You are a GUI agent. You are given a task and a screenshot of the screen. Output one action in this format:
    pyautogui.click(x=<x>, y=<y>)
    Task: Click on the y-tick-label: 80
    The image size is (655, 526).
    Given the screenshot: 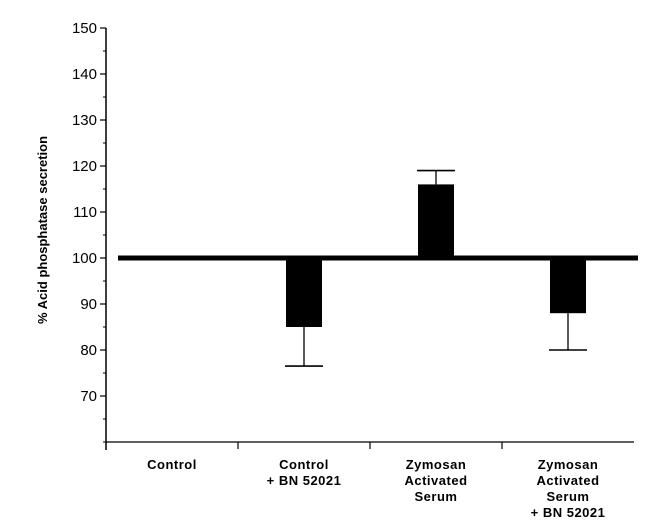 What is the action you would take?
    pyautogui.click(x=88, y=350)
    